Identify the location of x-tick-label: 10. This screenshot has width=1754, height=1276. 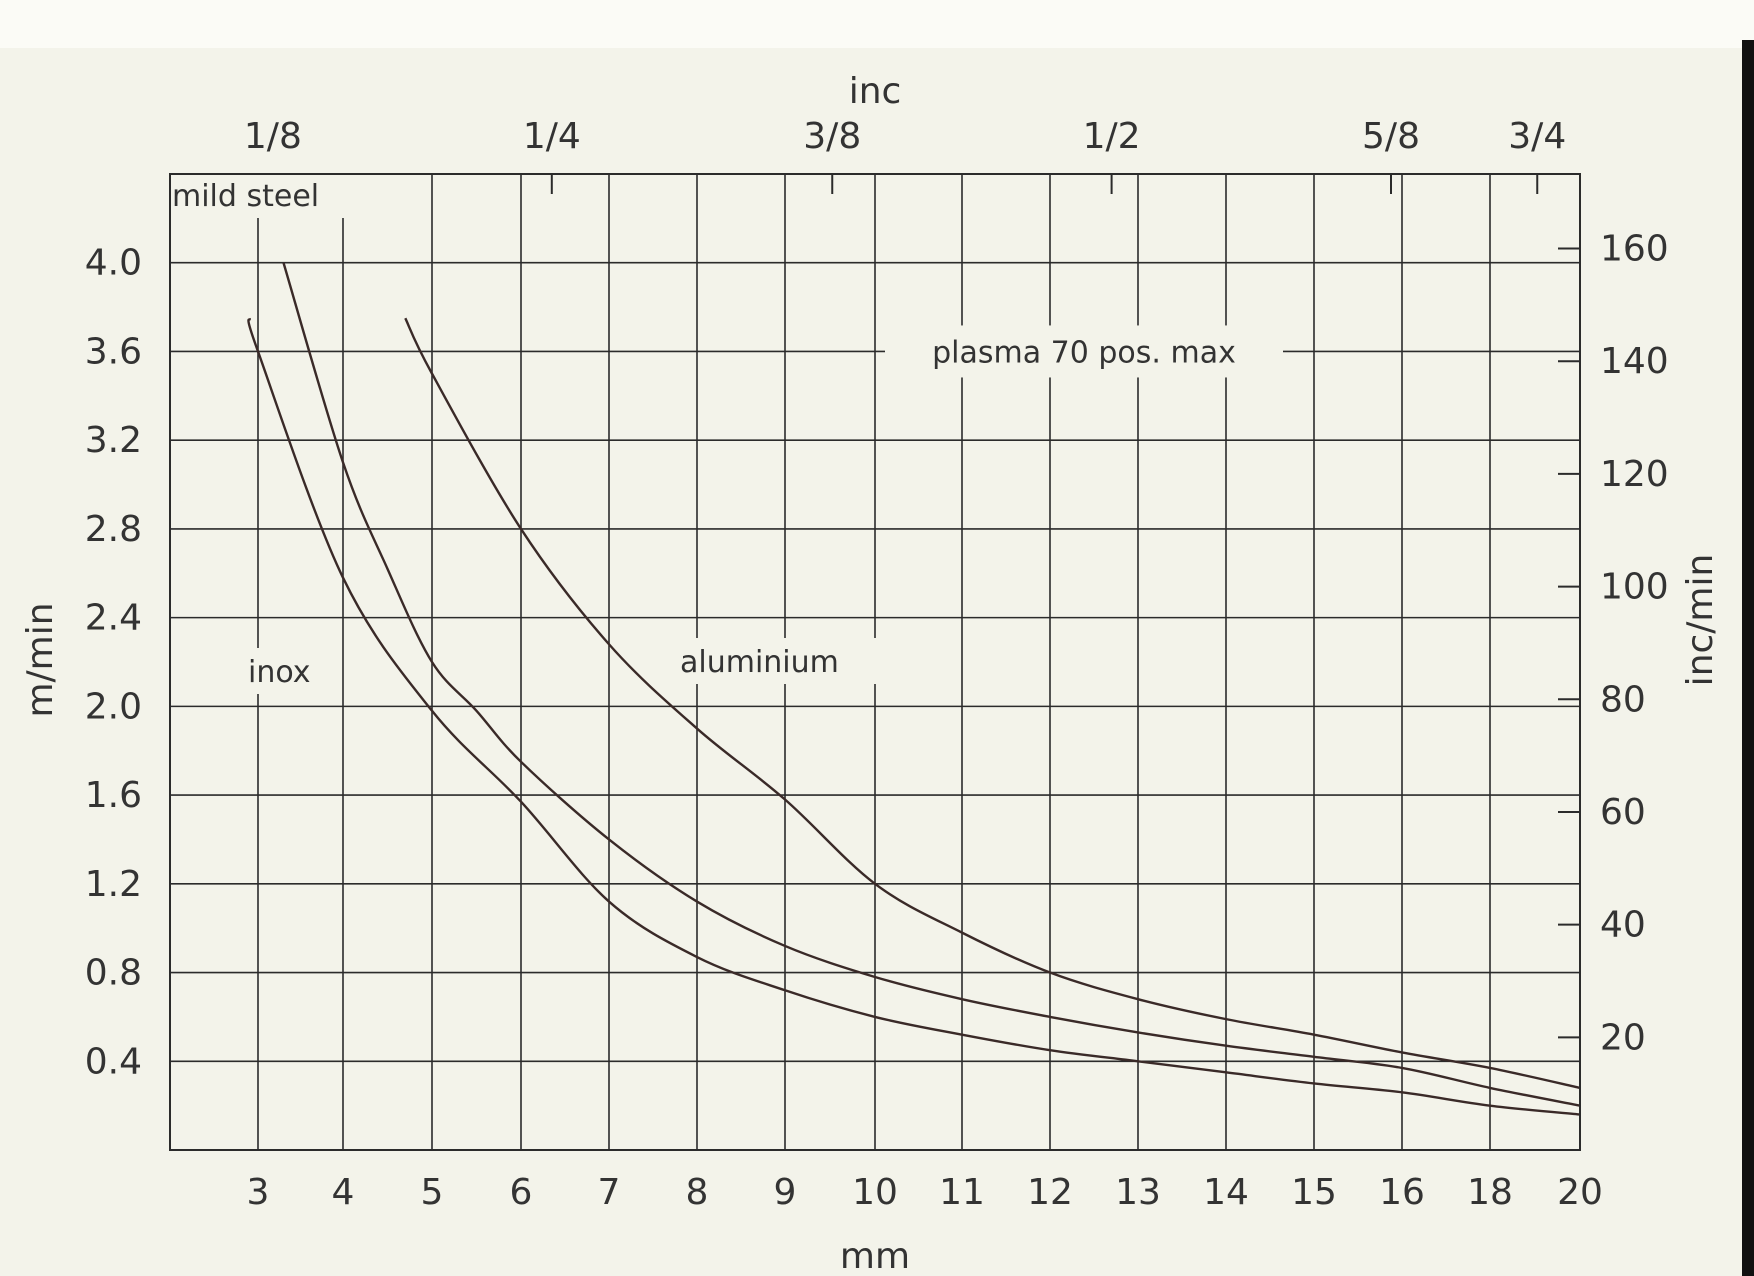
(875, 1192).